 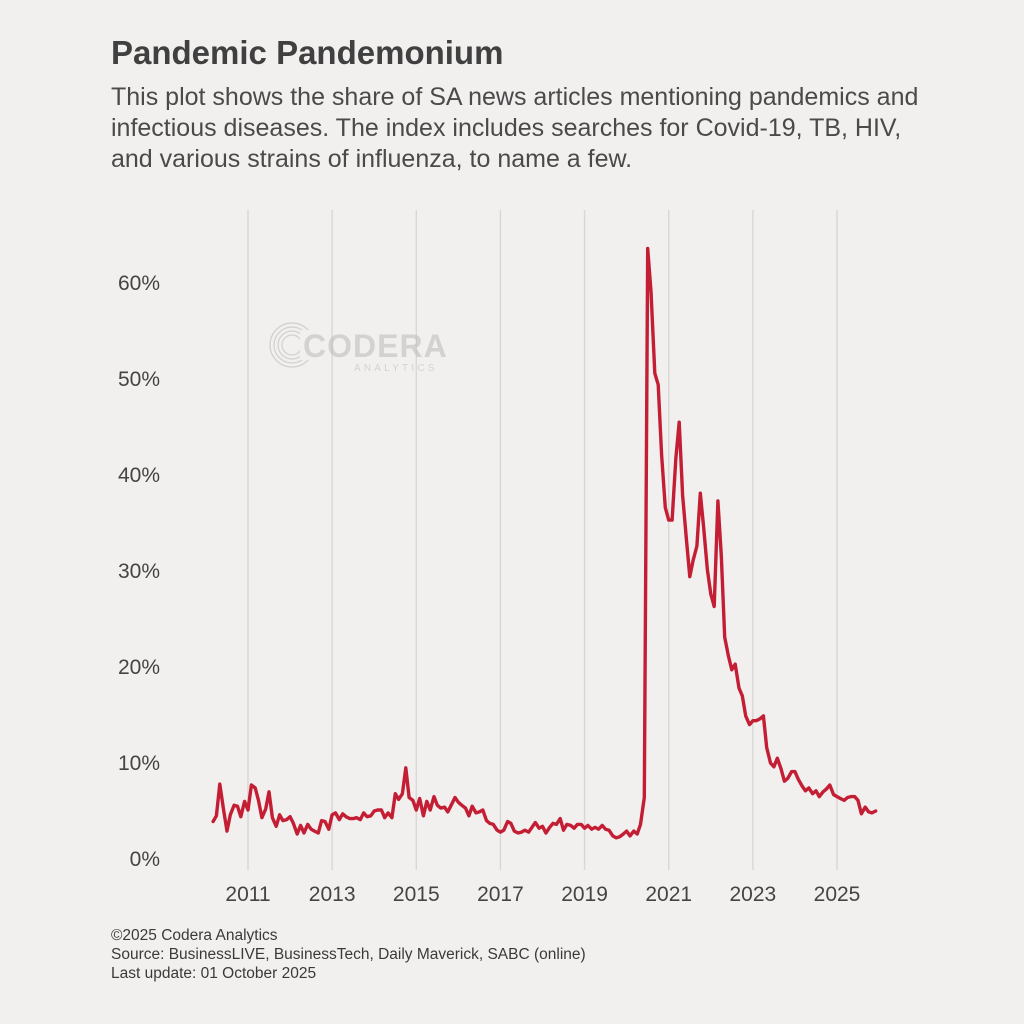 I want to click on x-tick-label: 2021, so click(x=668, y=894).